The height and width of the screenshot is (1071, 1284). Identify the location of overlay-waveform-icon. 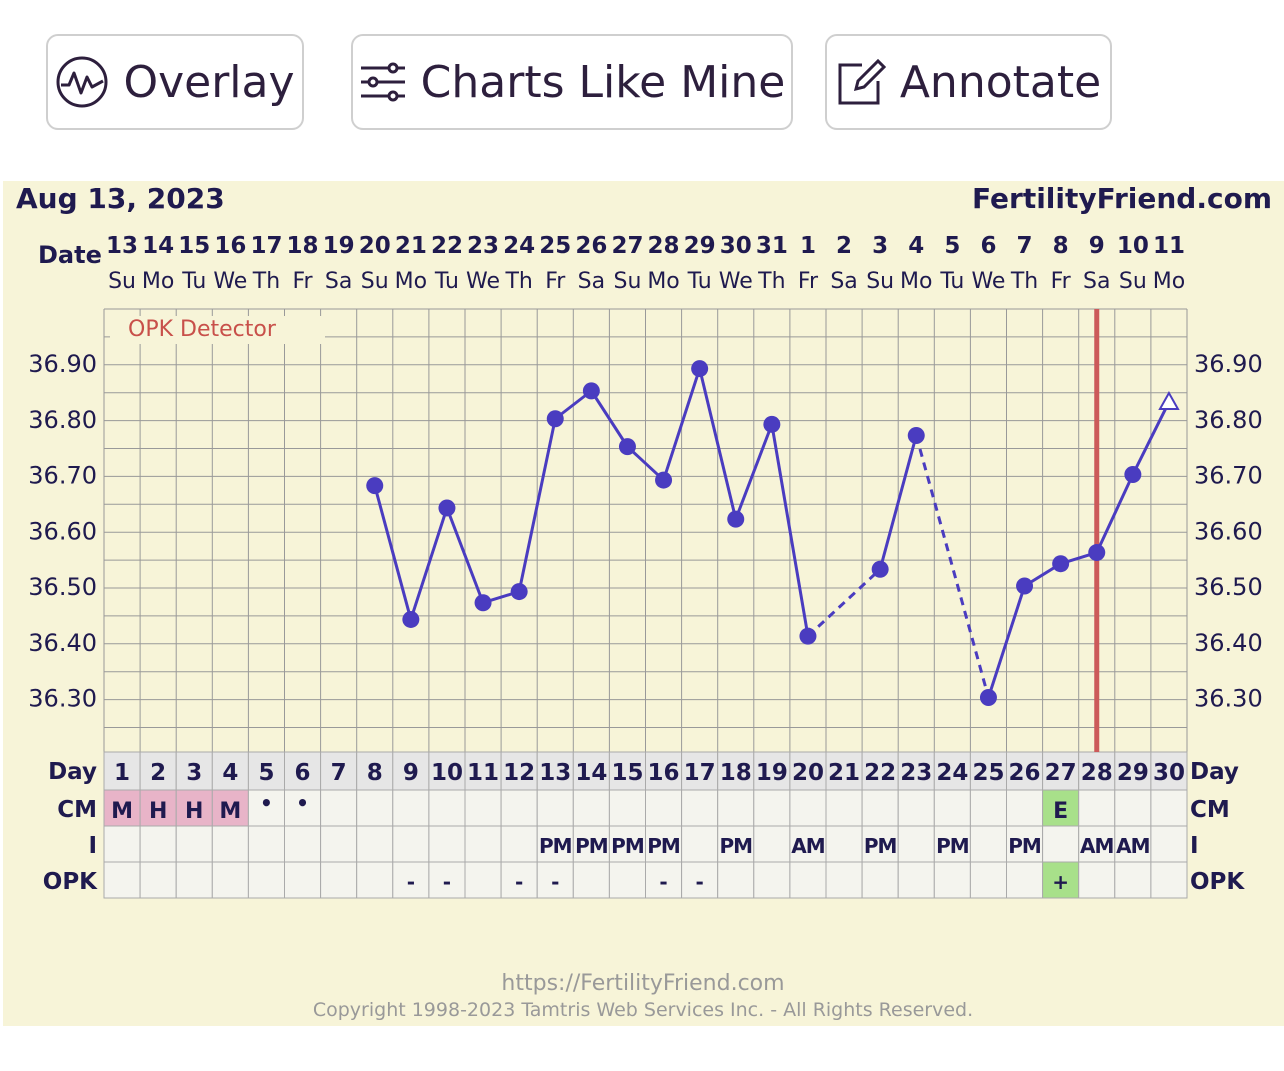
(82, 82).